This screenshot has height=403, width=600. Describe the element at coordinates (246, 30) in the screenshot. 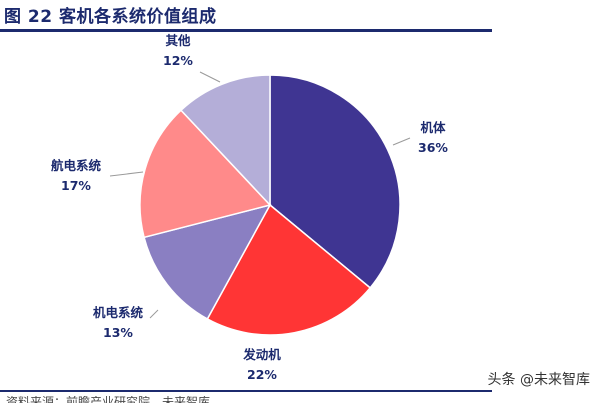

I see `title-rule` at that location.